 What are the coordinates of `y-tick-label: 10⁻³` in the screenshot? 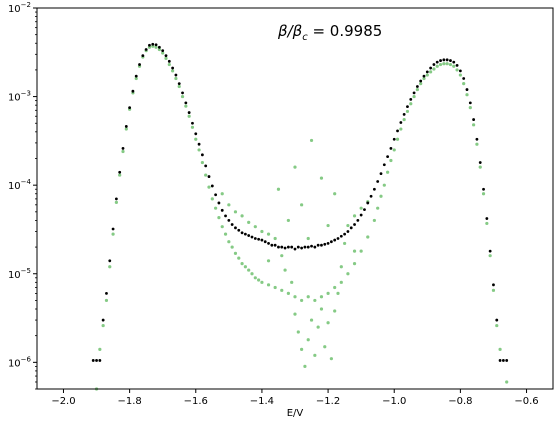 It's located at (19, 97).